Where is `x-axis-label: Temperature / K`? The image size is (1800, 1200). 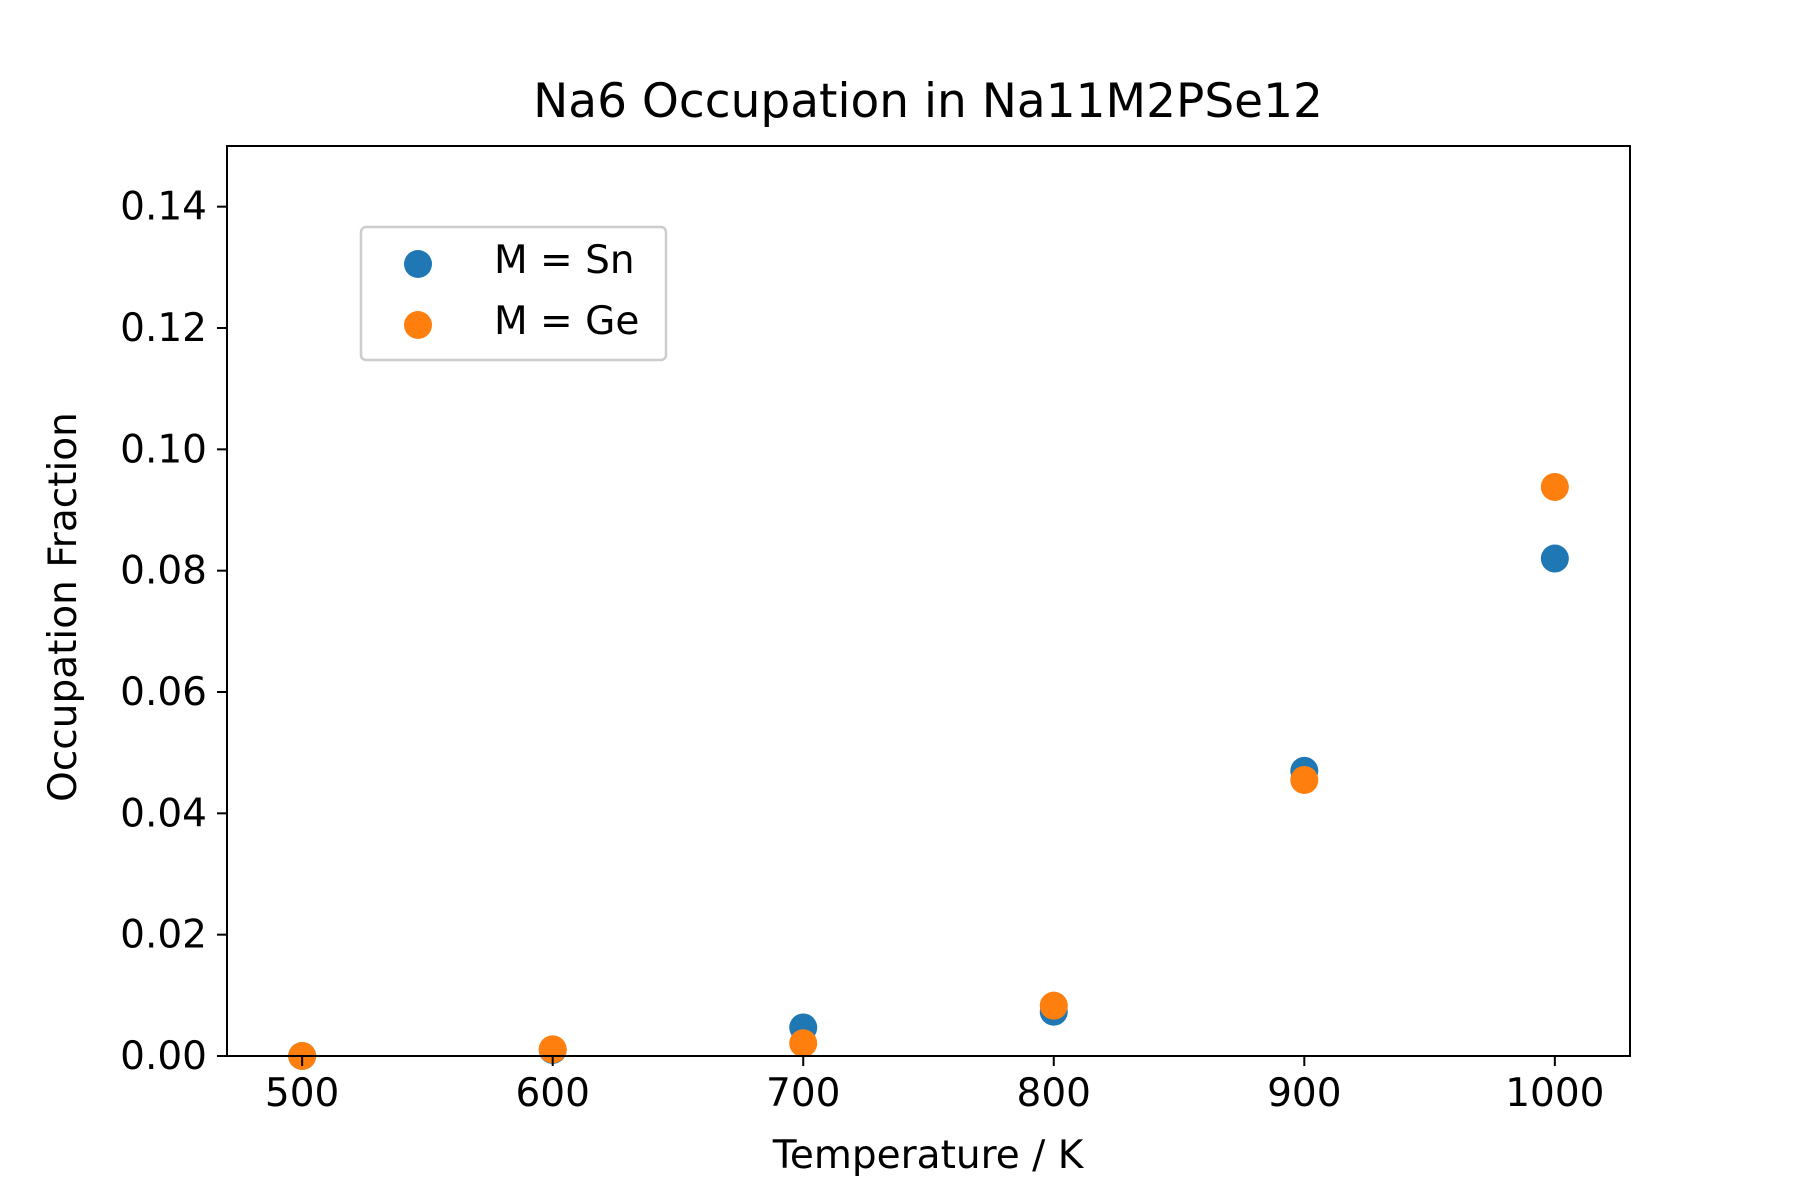
x-axis-label: Temperature / K is located at coordinates (928, 1155).